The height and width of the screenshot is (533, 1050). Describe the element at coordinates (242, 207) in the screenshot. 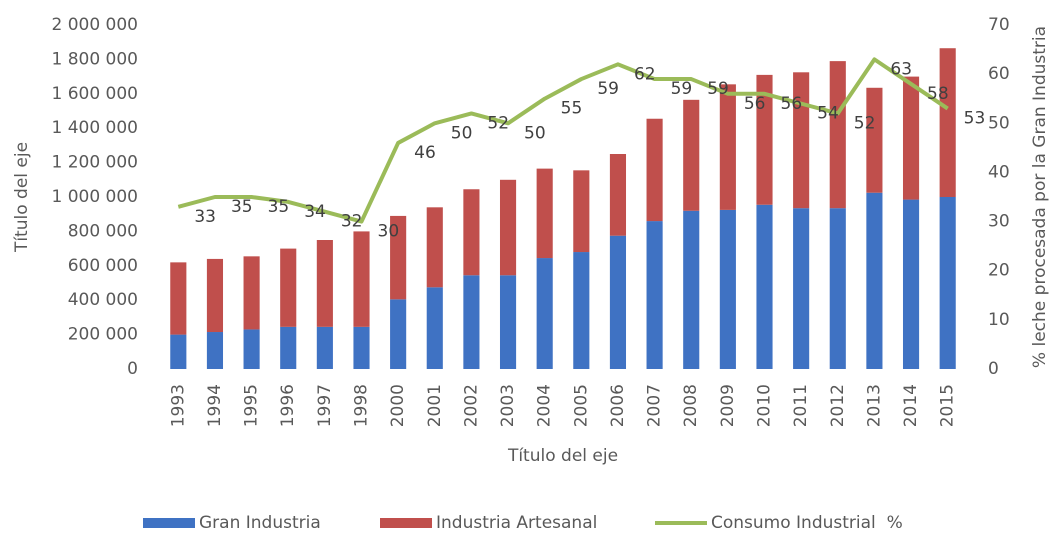

I see `data-label: 35` at that location.